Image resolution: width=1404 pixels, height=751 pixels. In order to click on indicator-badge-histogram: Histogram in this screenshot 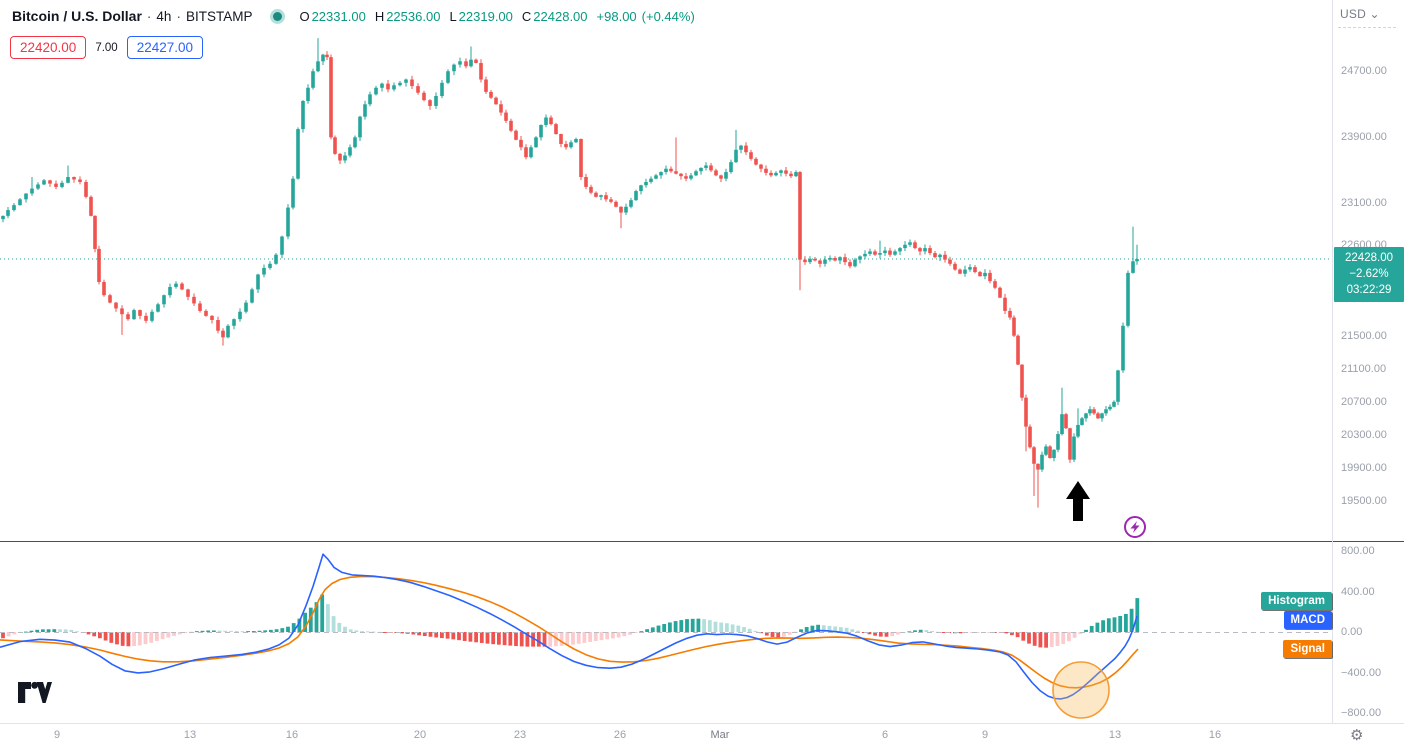, I will do `click(1296, 601)`.